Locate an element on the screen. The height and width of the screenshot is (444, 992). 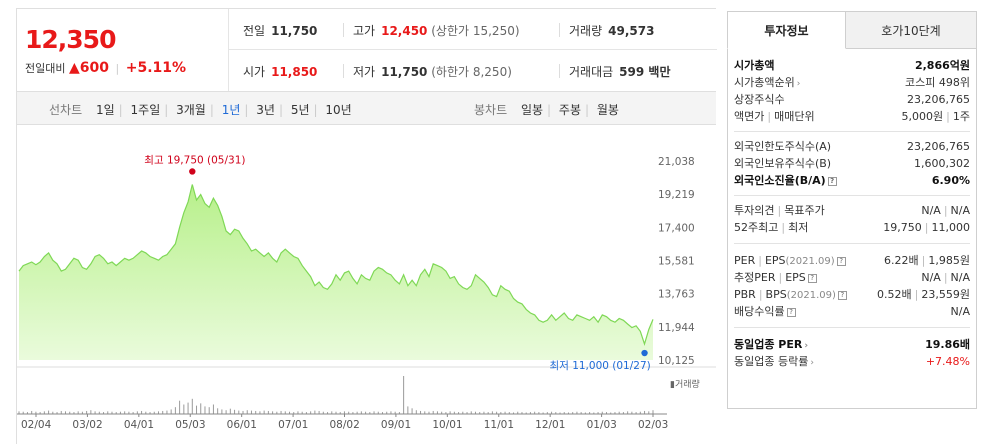
volume-value: 49,573 is located at coordinates (631, 31).